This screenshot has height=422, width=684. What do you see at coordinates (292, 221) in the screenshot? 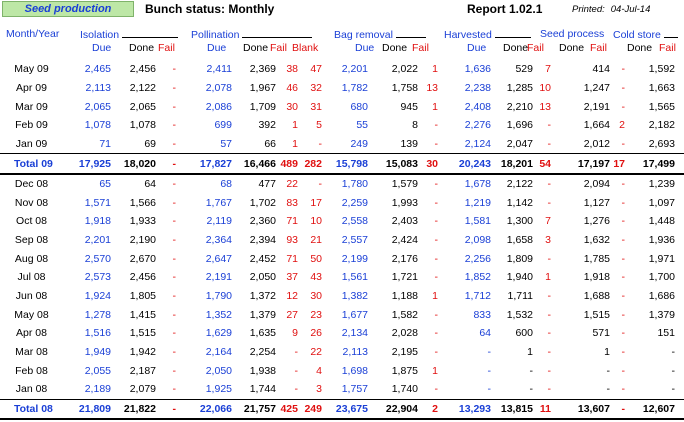
I see `cell-pol-fail: 71` at bounding box center [292, 221].